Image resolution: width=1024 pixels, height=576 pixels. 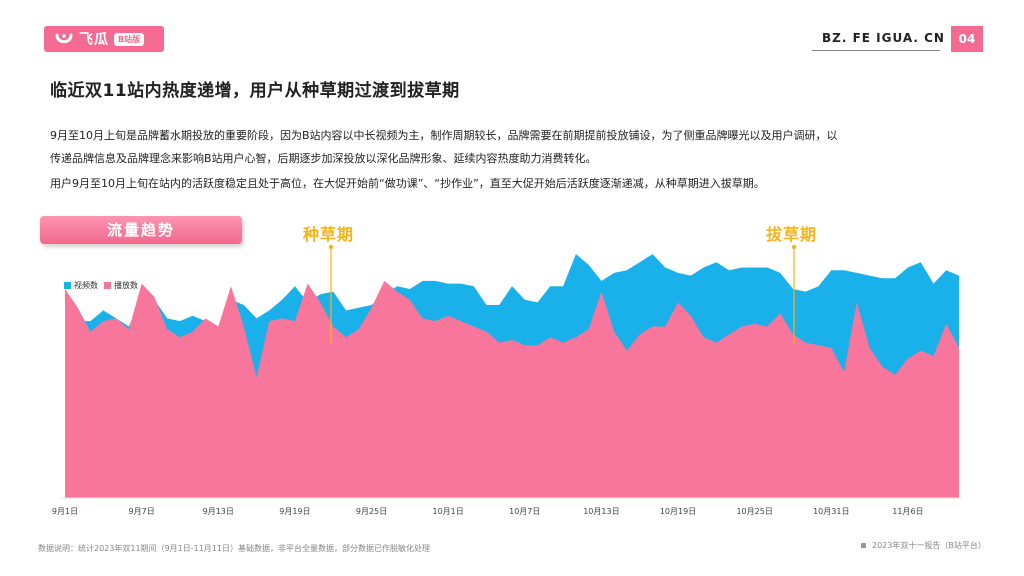 What do you see at coordinates (86, 285) in the screenshot?
I see `legend-label-videos: 视频数` at bounding box center [86, 285].